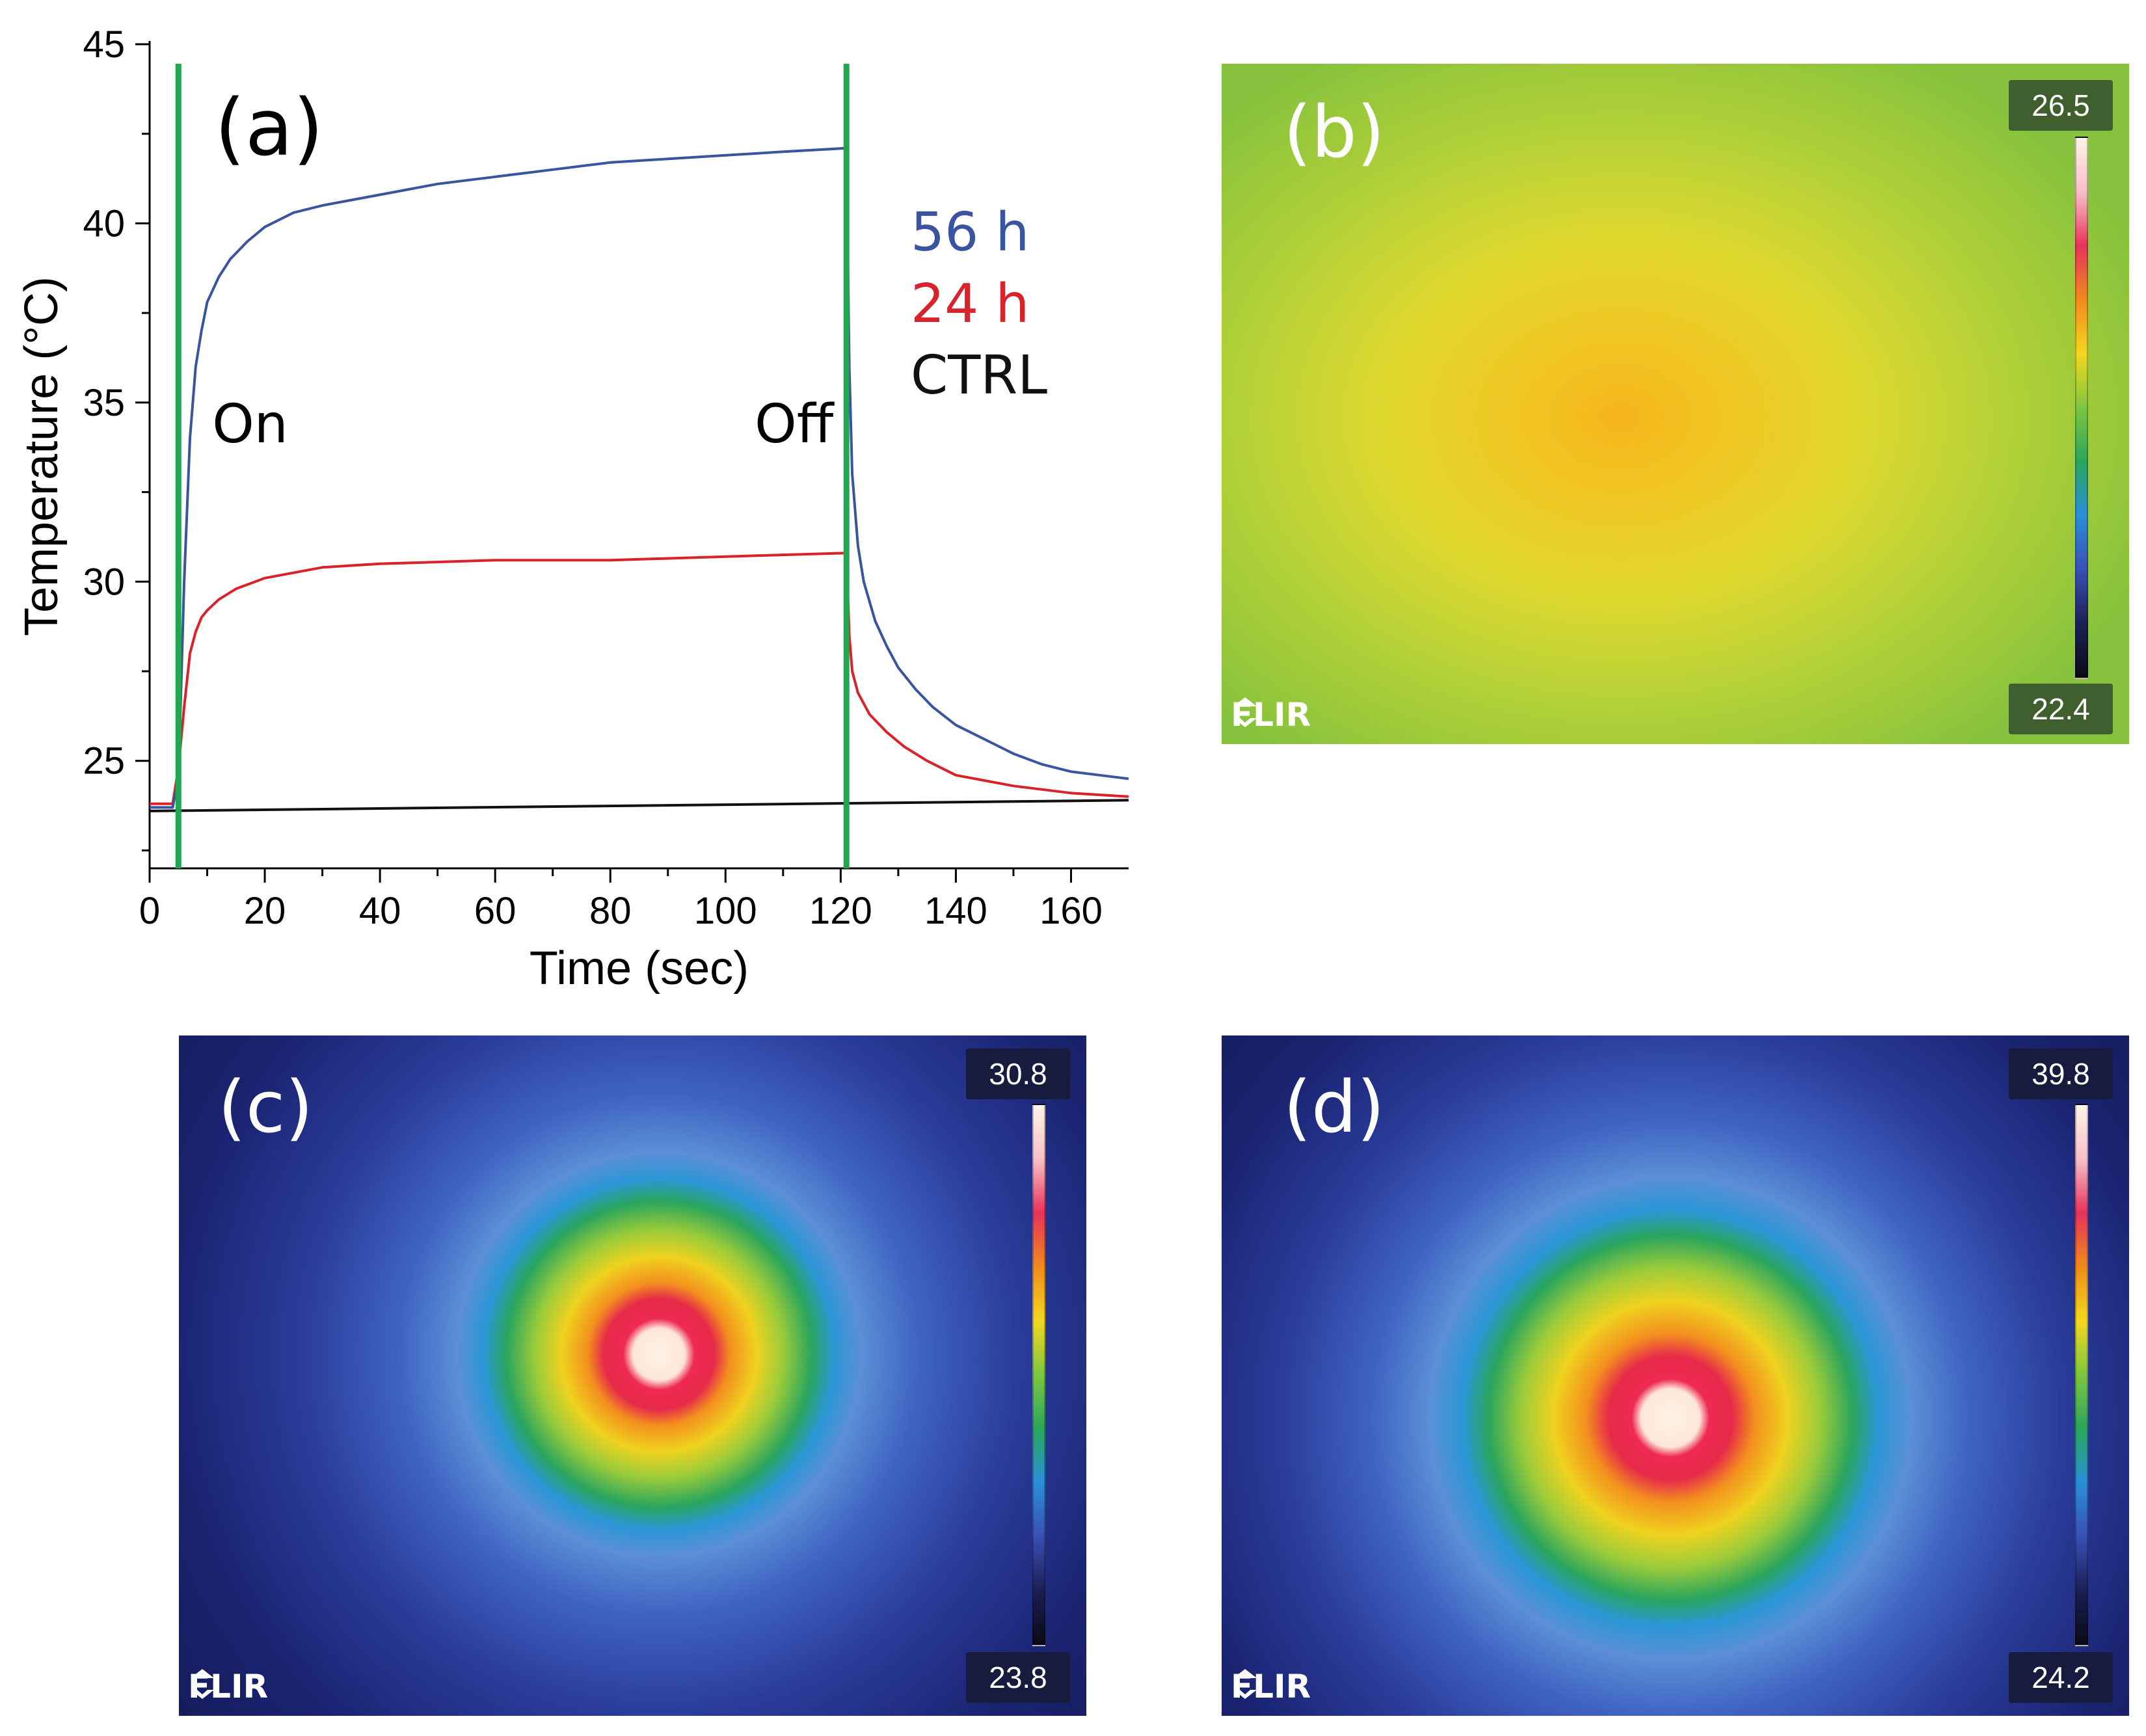 This screenshot has width=2146, height=1736. I want to click on max-temp-readout: 26.5, so click(2061, 105).